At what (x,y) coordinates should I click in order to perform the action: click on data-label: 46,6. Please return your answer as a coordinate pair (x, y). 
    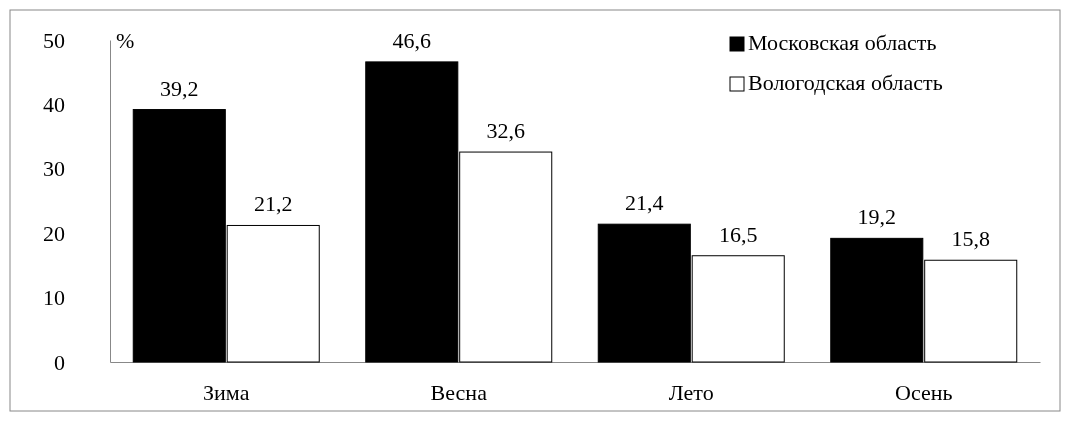
    Looking at the image, I should click on (412, 40).